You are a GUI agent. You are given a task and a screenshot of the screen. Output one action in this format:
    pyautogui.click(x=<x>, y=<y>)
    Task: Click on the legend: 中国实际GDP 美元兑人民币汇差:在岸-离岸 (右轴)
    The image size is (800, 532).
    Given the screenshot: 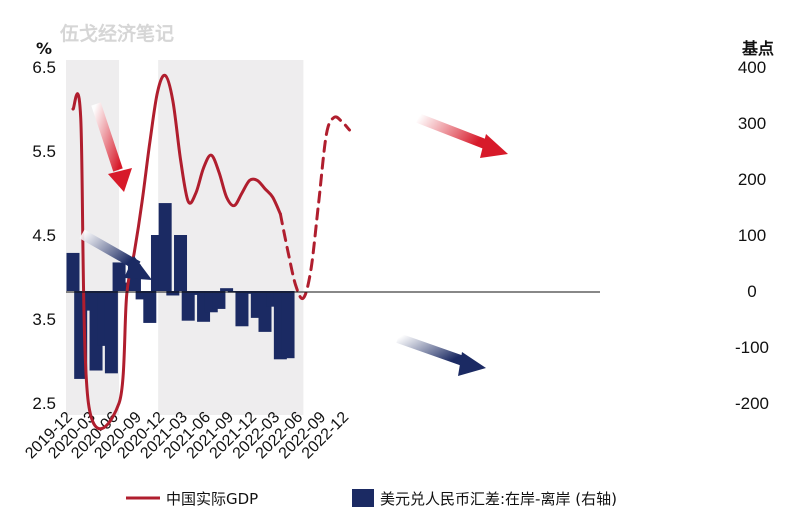 What is the action you would take?
    pyautogui.click(x=371, y=498)
    